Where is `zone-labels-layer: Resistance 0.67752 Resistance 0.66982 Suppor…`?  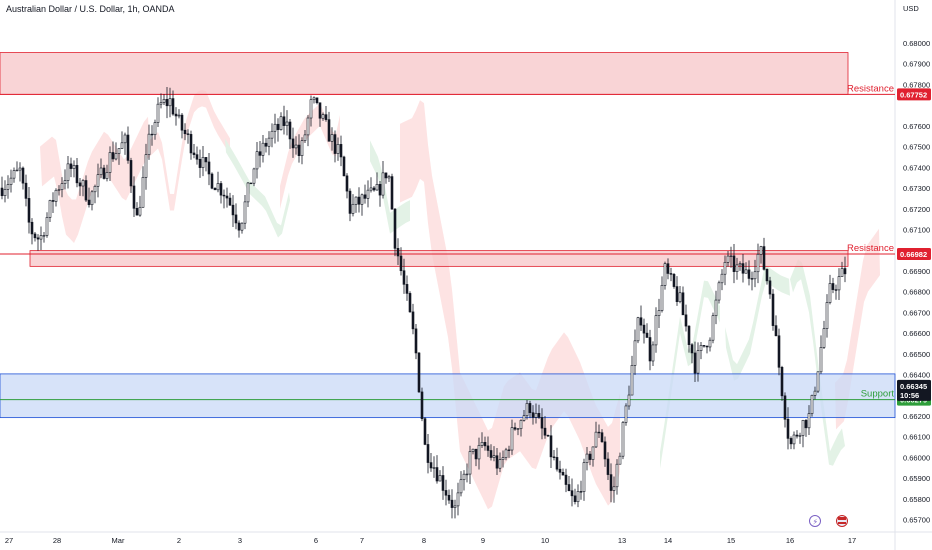 zone-labels-layer: Resistance 0.67752 Resistance 0.66982 Suppor… is located at coordinates (889, 244).